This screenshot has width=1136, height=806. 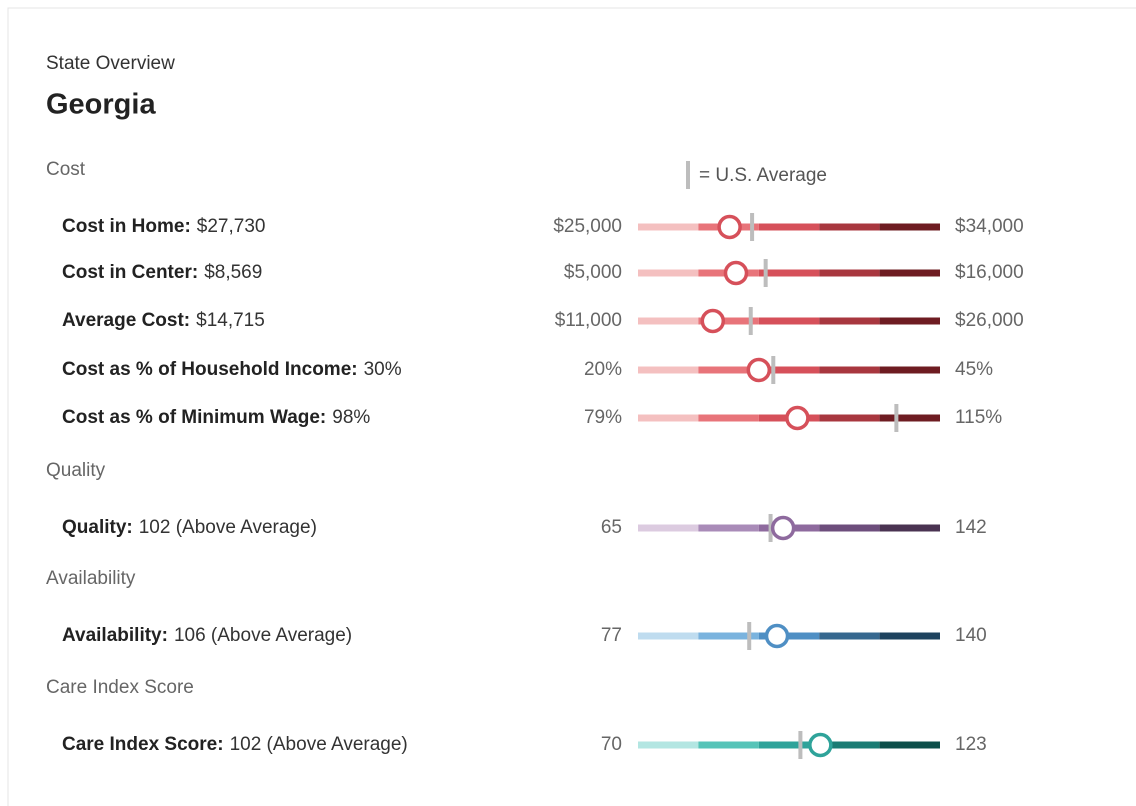 What do you see at coordinates (611, 527) in the screenshot?
I see `min-label: 65` at bounding box center [611, 527].